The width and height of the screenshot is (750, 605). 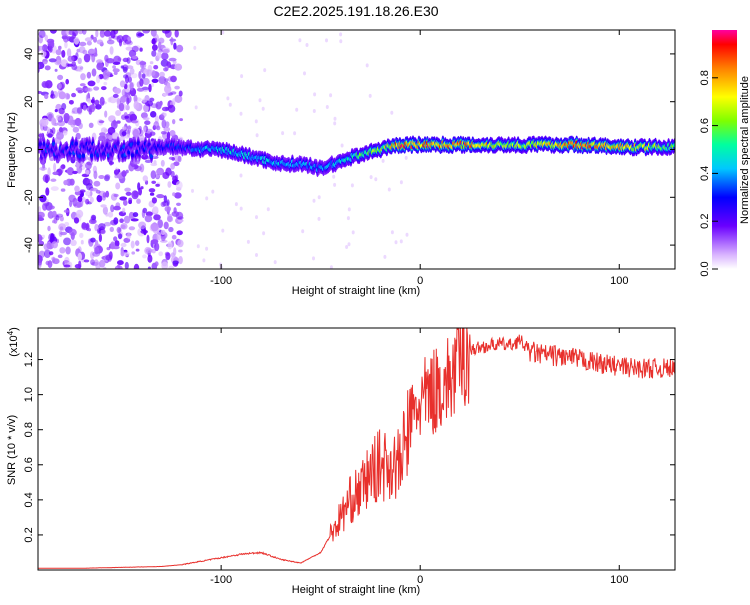 I want to click on y-tick-label: -20, so click(x=29, y=197).